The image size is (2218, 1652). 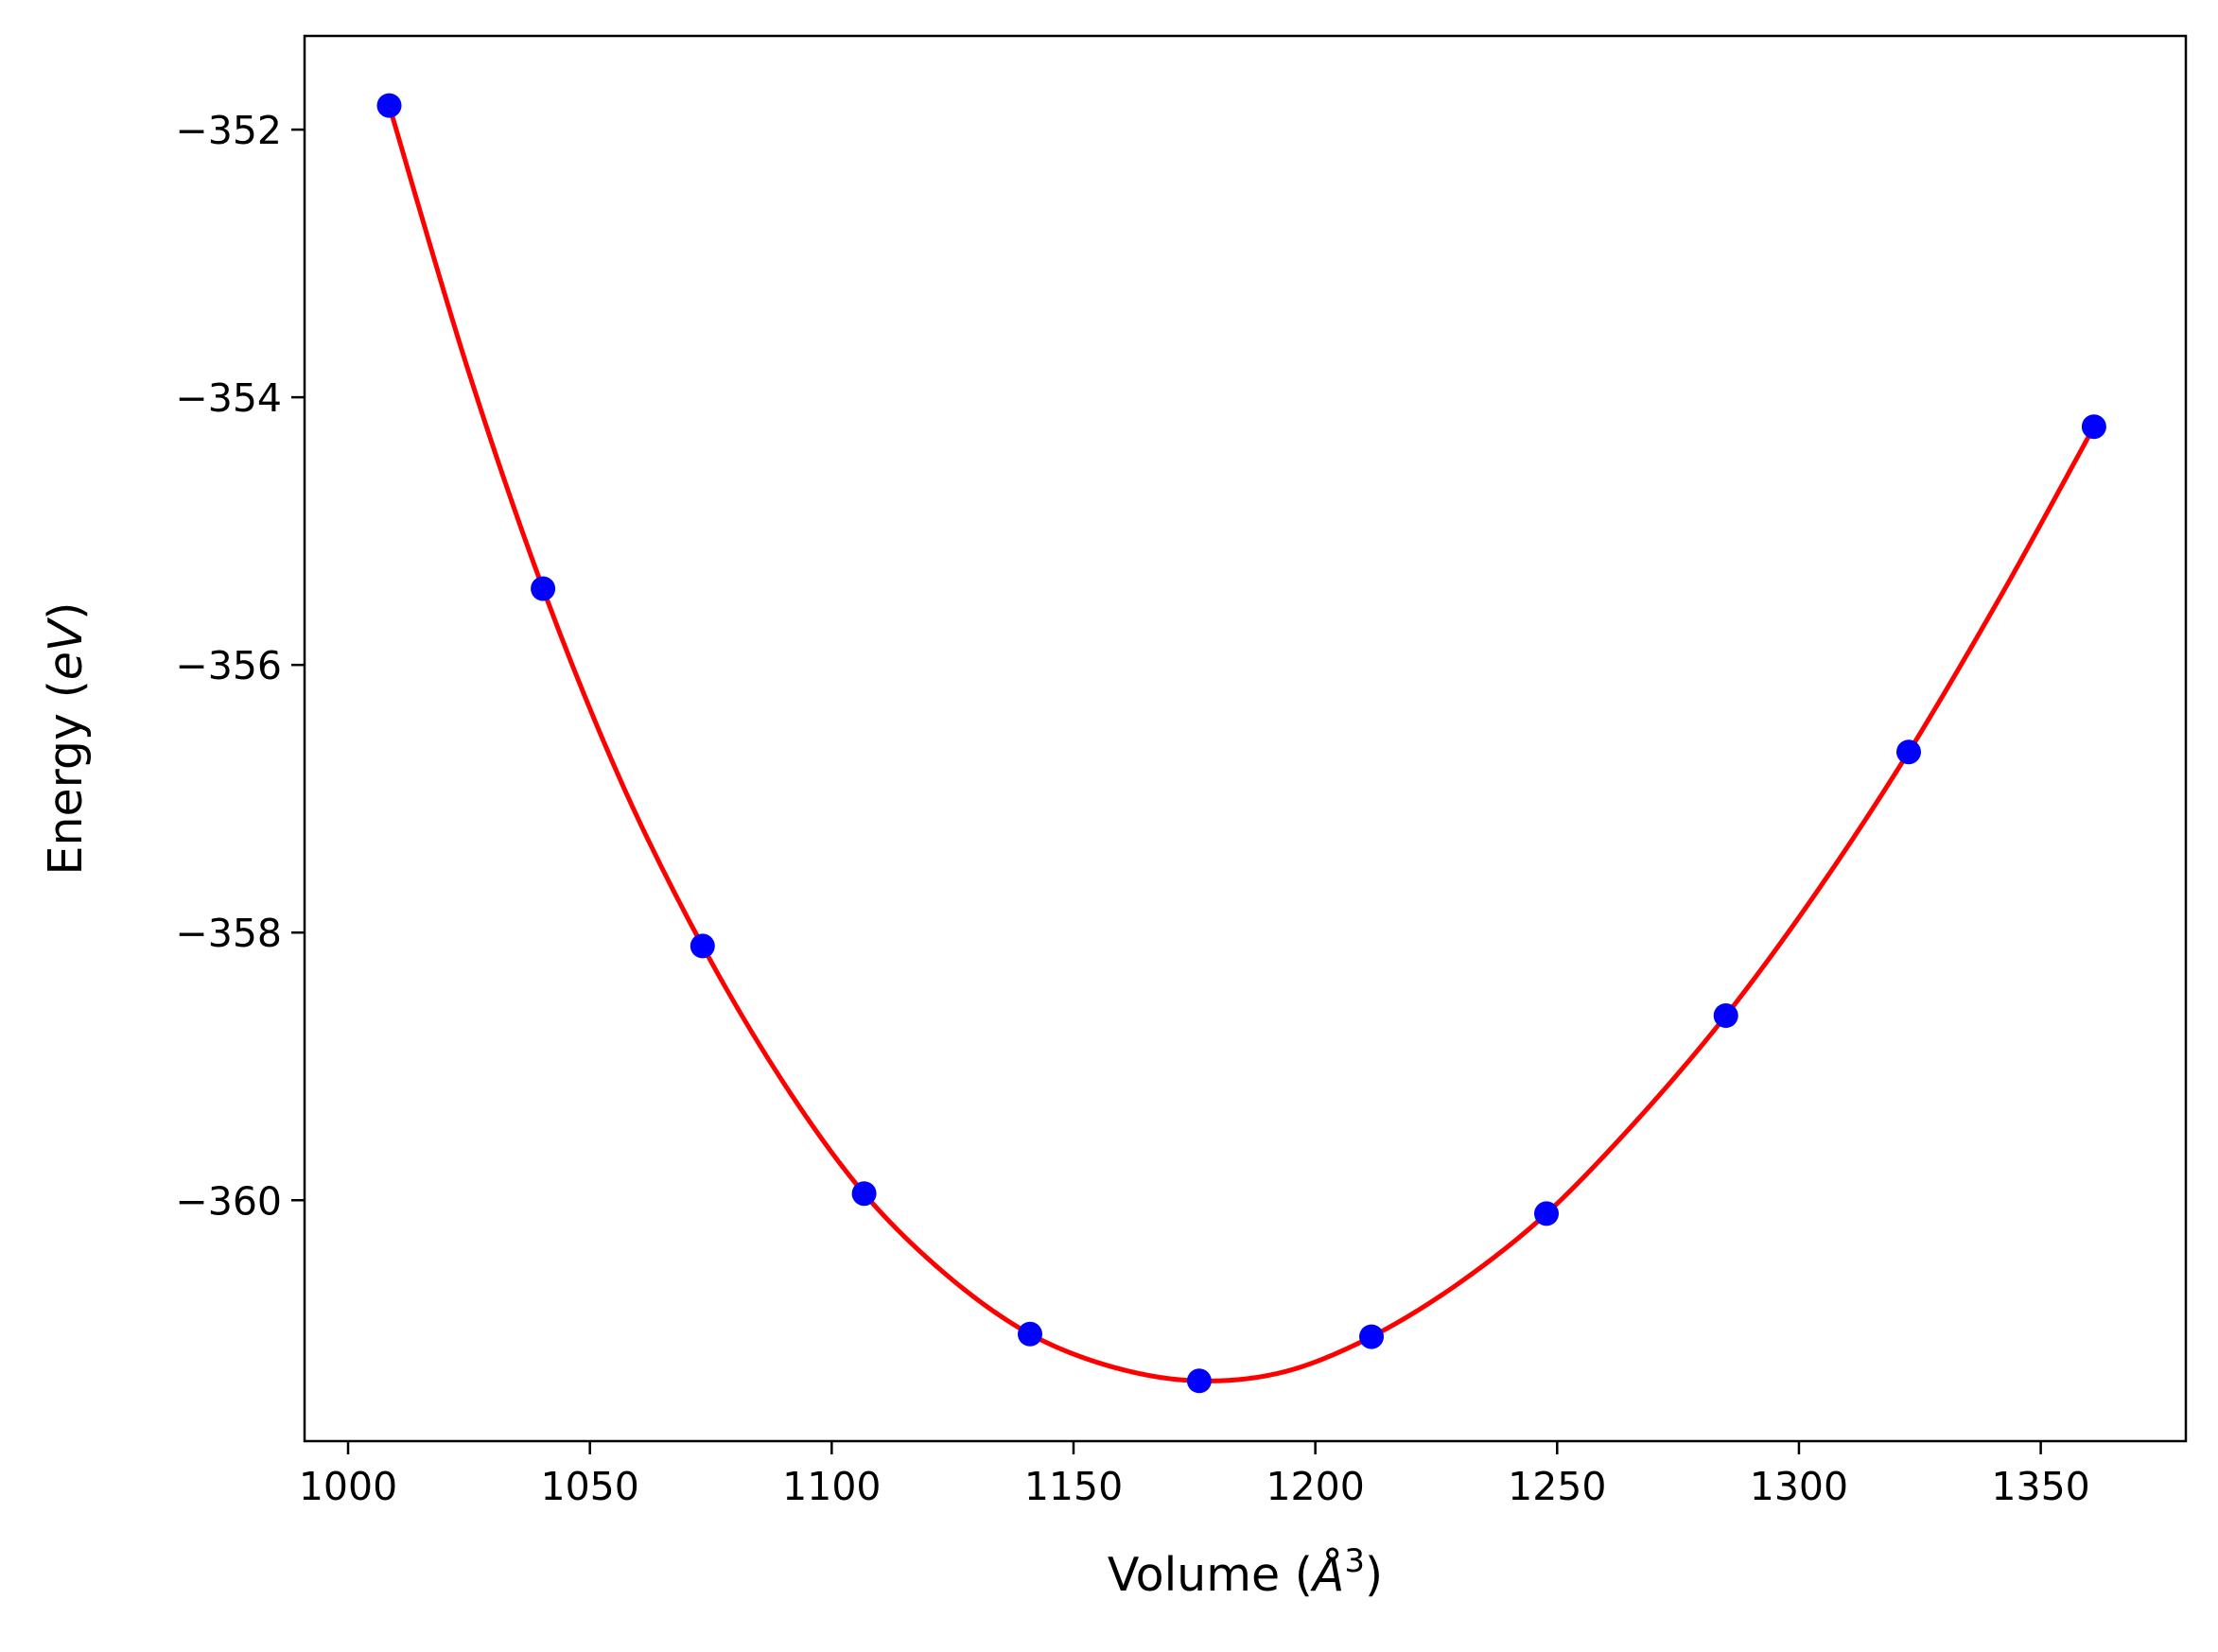 I want to click on y-axis-label-suffix: ), so click(x=66, y=610).